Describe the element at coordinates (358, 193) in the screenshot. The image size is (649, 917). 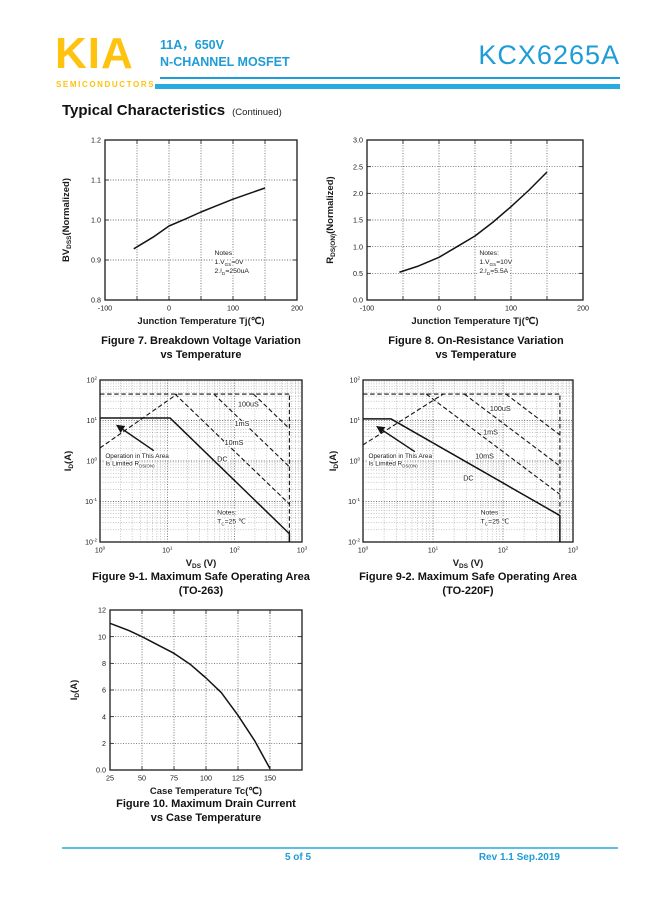
I see `svg-text: 2.0` at that location.